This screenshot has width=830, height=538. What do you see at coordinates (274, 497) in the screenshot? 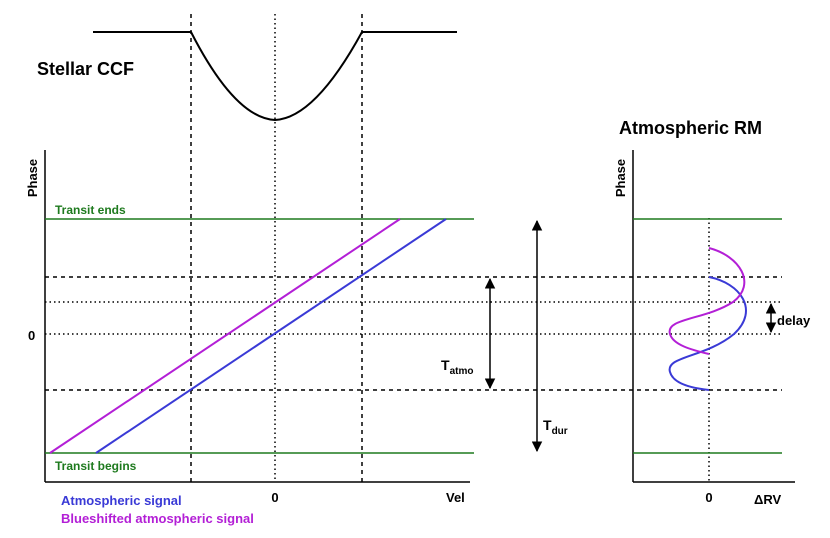
I see `left-x-zero-label: 0` at bounding box center [274, 497].